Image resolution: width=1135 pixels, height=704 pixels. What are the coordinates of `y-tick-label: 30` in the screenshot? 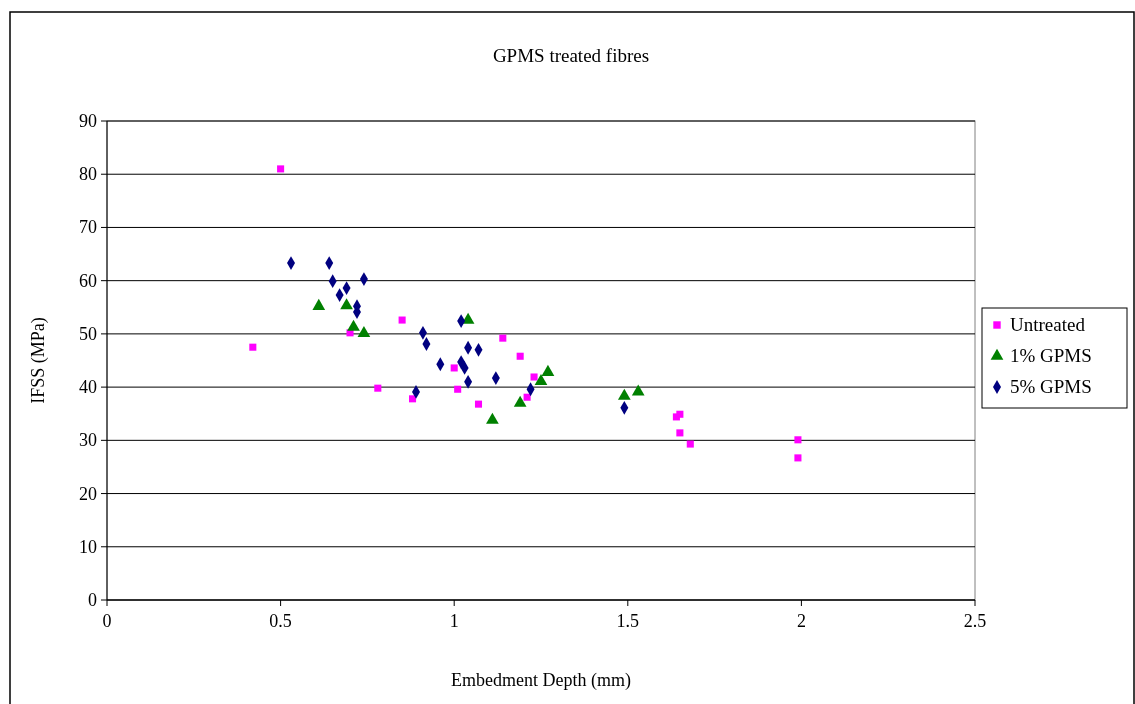 It's located at (88, 440).